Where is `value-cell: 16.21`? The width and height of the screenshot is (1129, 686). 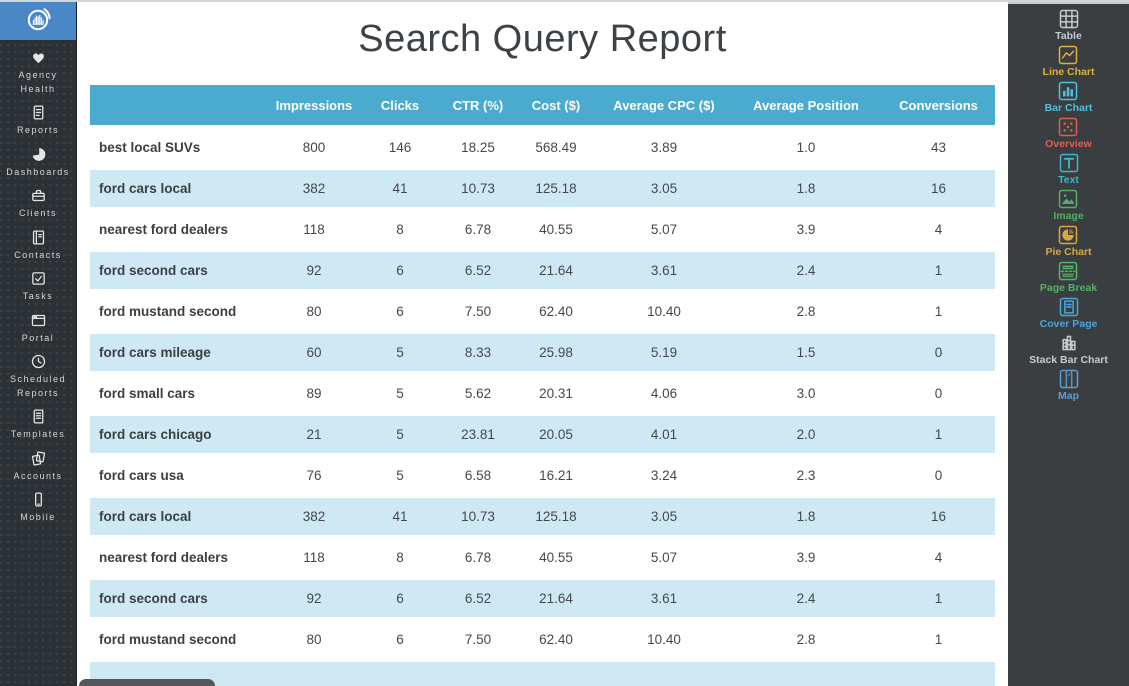 value-cell: 16.21 is located at coordinates (556, 475).